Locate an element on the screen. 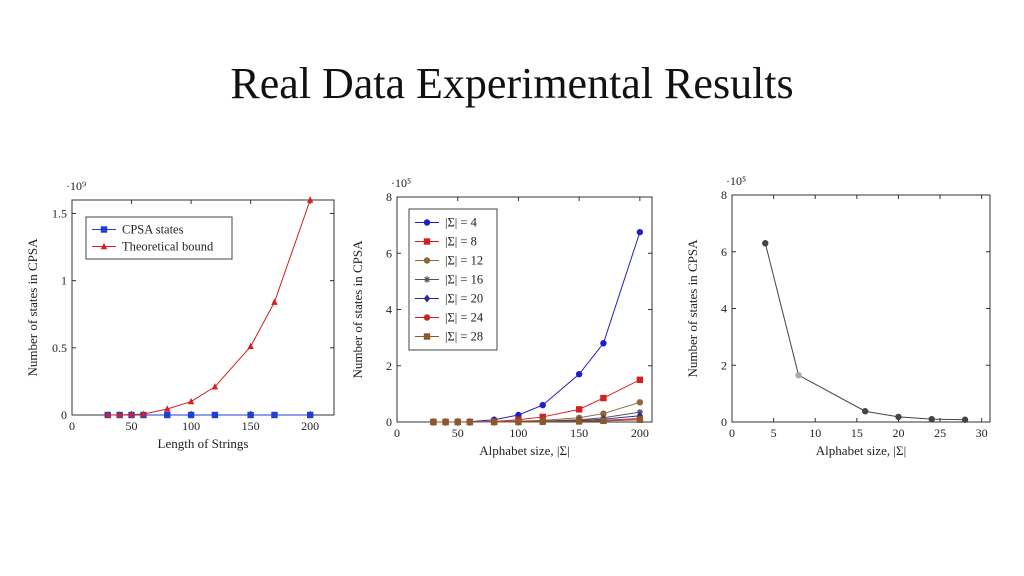 The height and width of the screenshot is (576, 1024). x-tick-label: 25 is located at coordinates (940, 433).